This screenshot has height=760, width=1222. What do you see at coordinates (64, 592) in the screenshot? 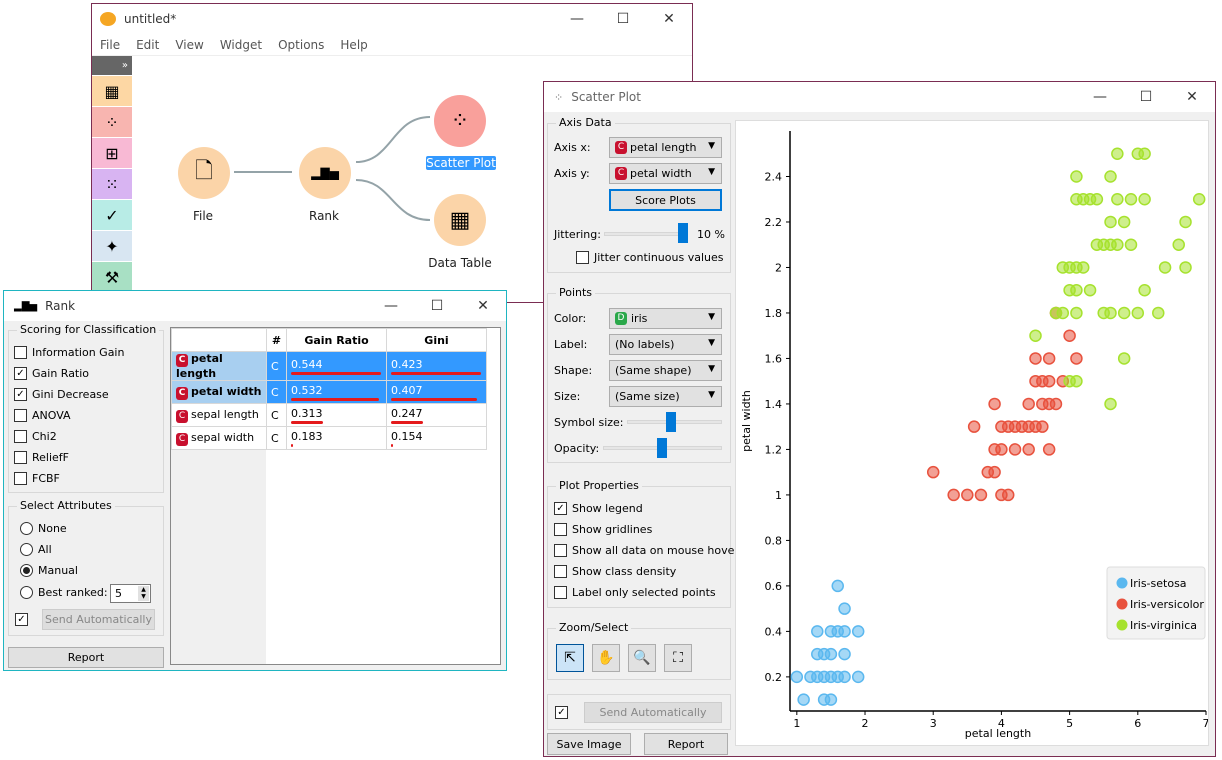
I see `select-best-ranked-radio: Best ranked:` at bounding box center [64, 592].